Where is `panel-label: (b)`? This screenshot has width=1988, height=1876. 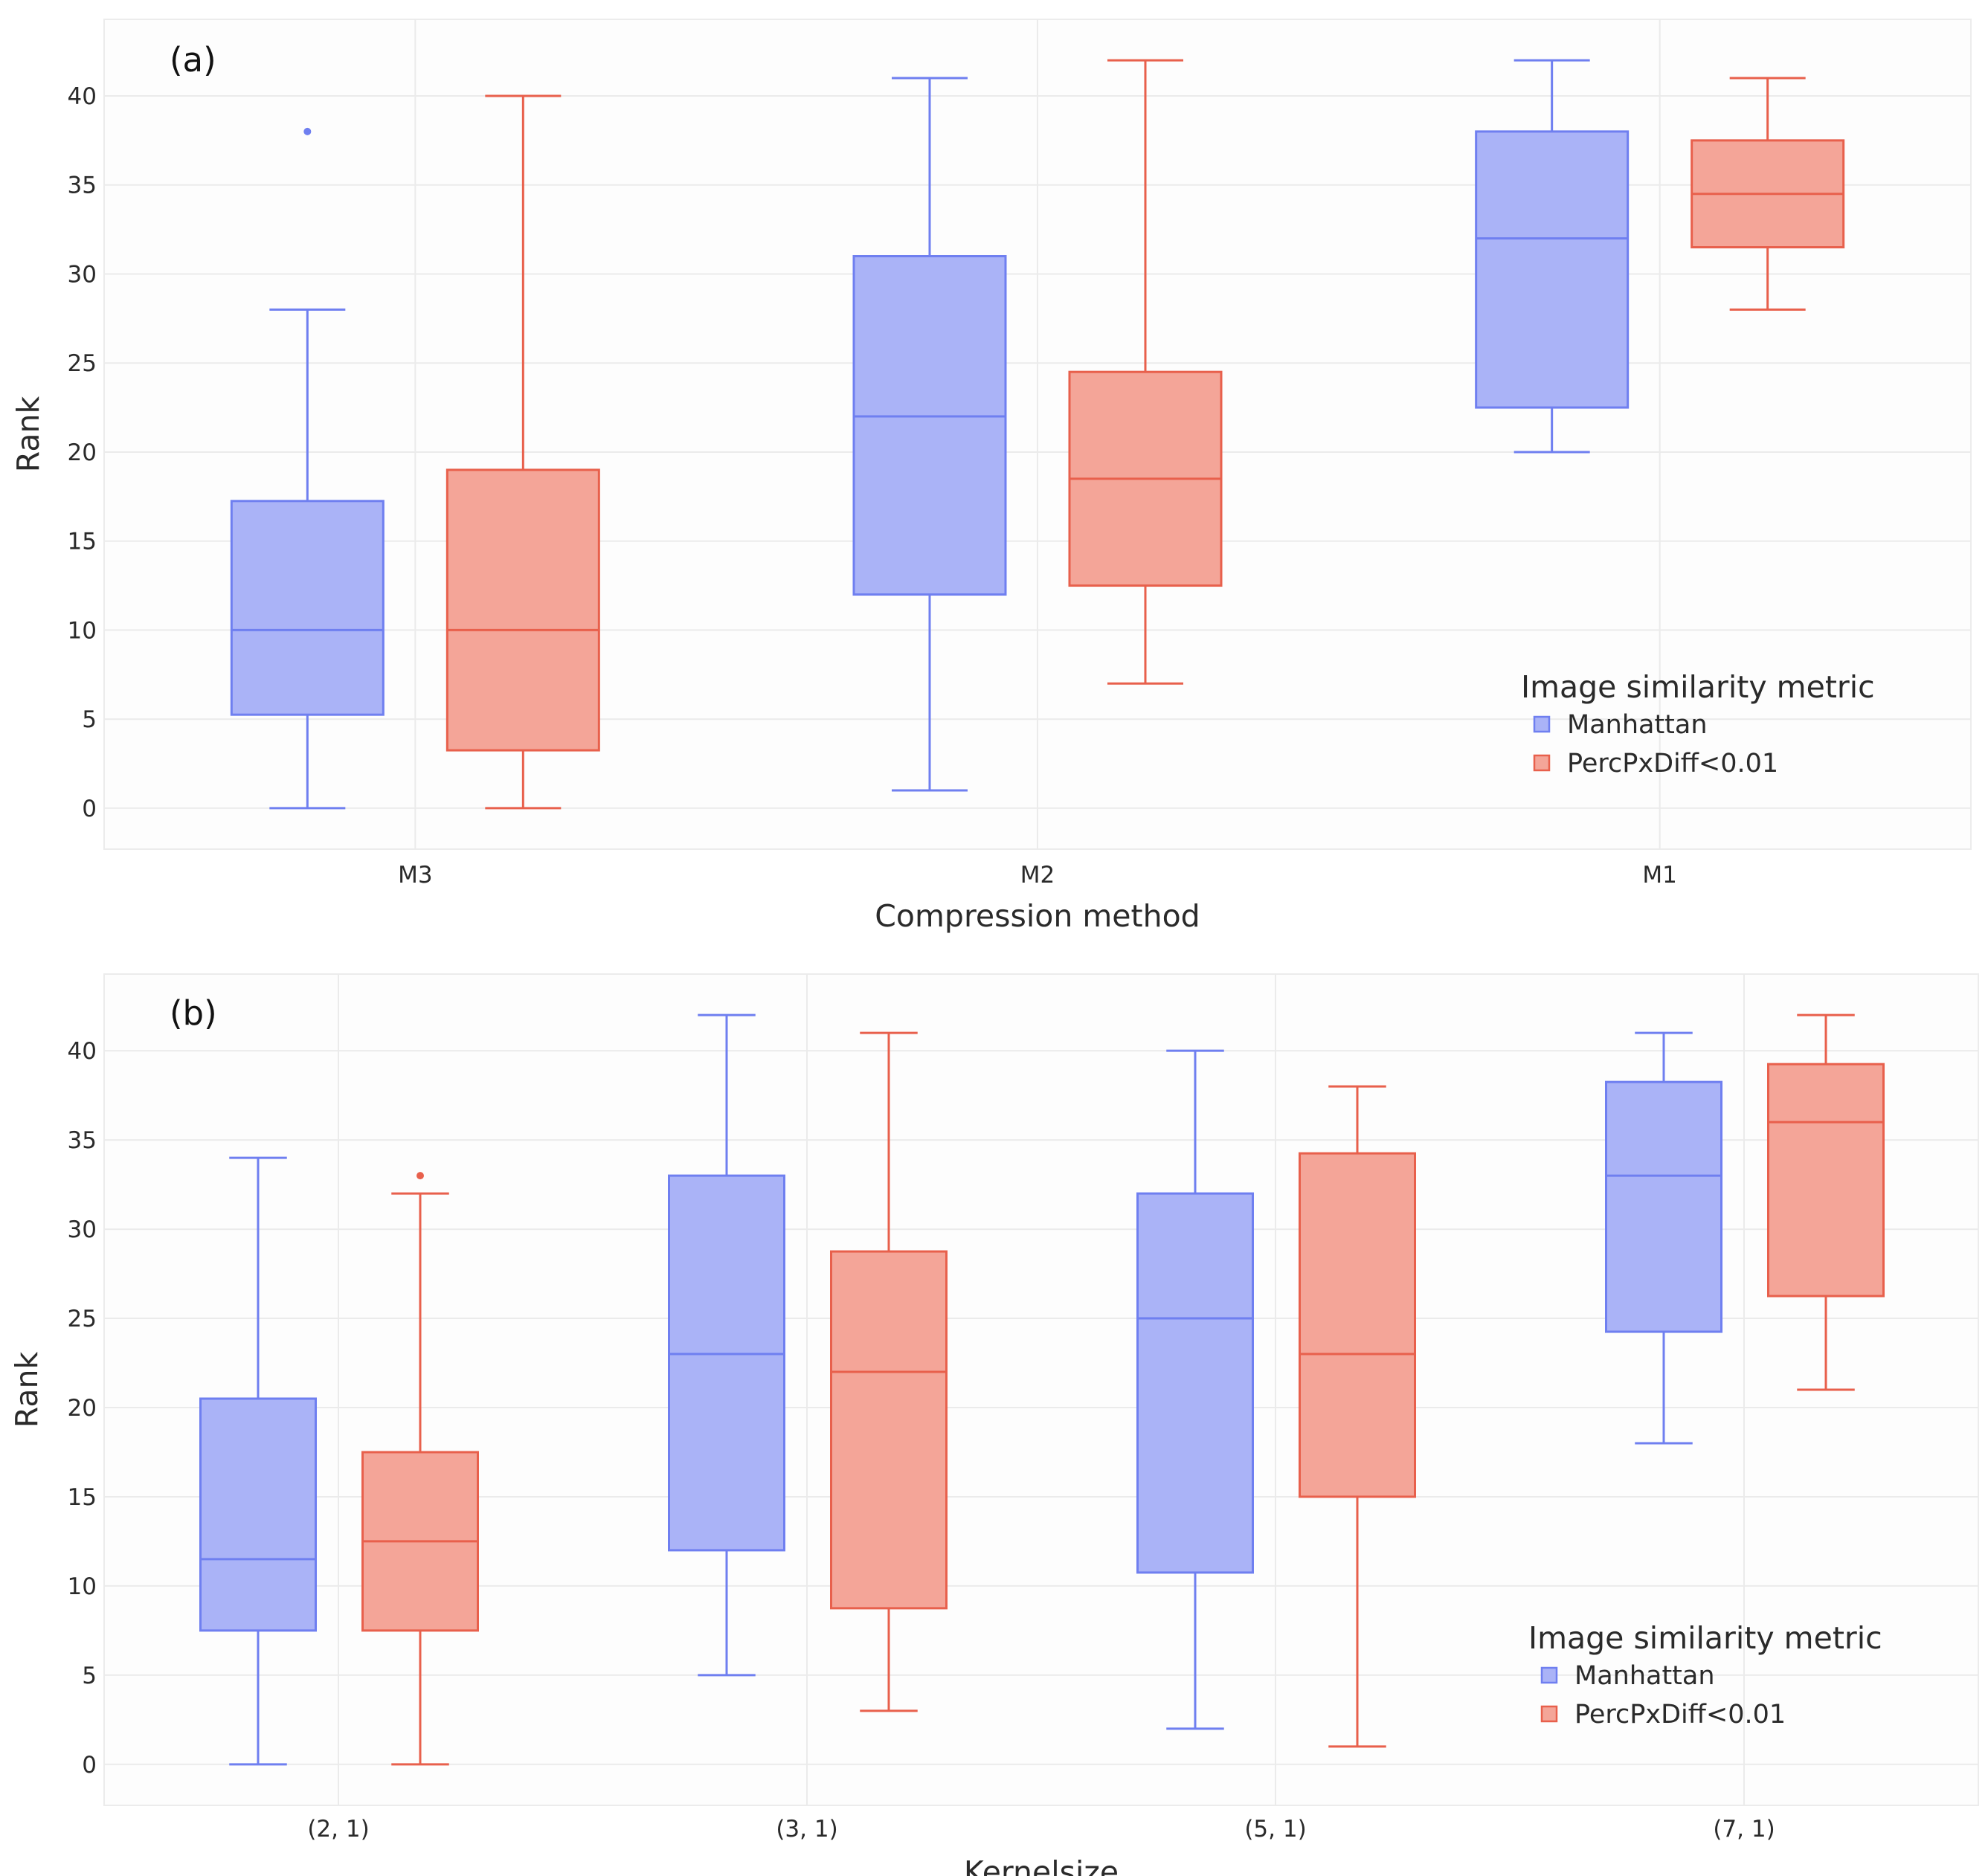 panel-label: (b) is located at coordinates (193, 1013).